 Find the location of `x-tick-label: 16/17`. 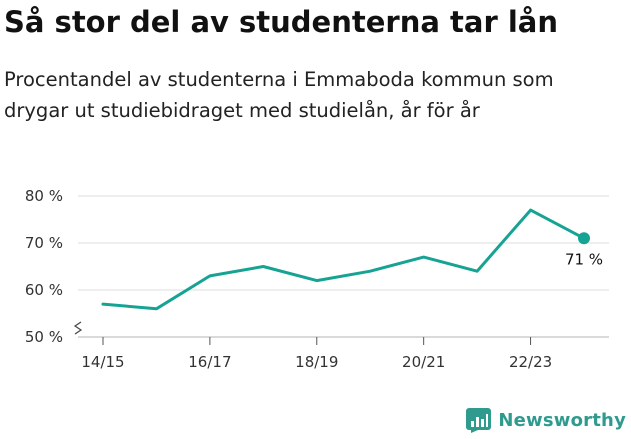

x-tick-label: 16/17 is located at coordinates (209, 362).